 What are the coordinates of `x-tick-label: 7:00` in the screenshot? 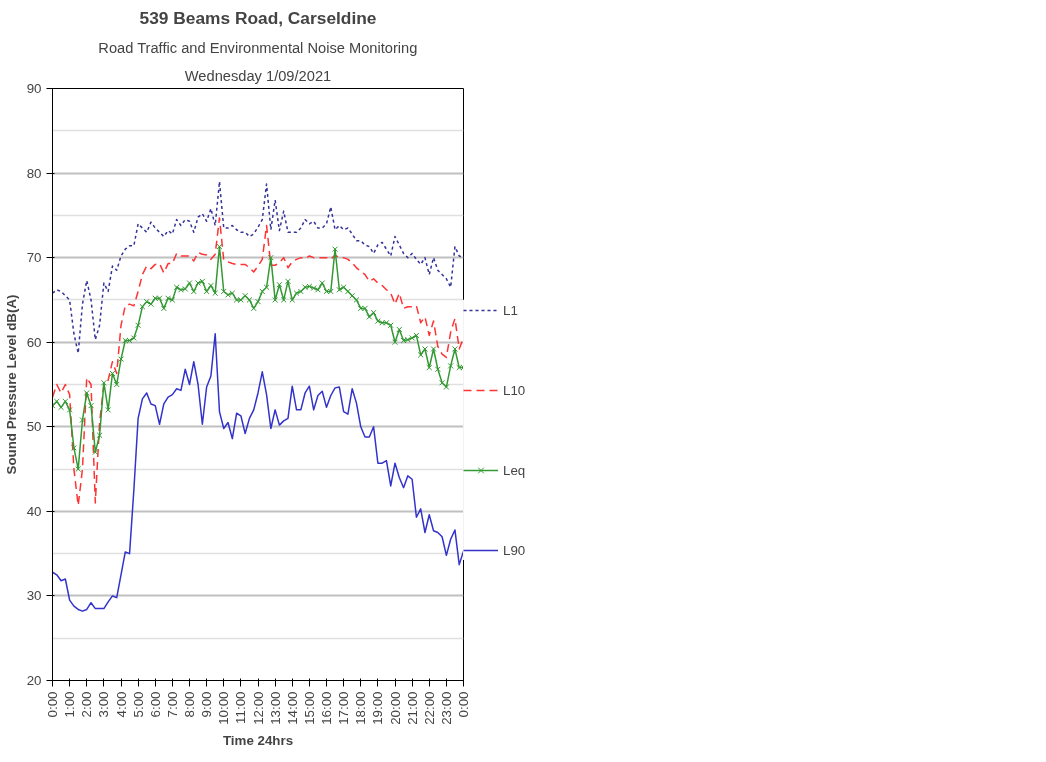 It's located at (172, 704).